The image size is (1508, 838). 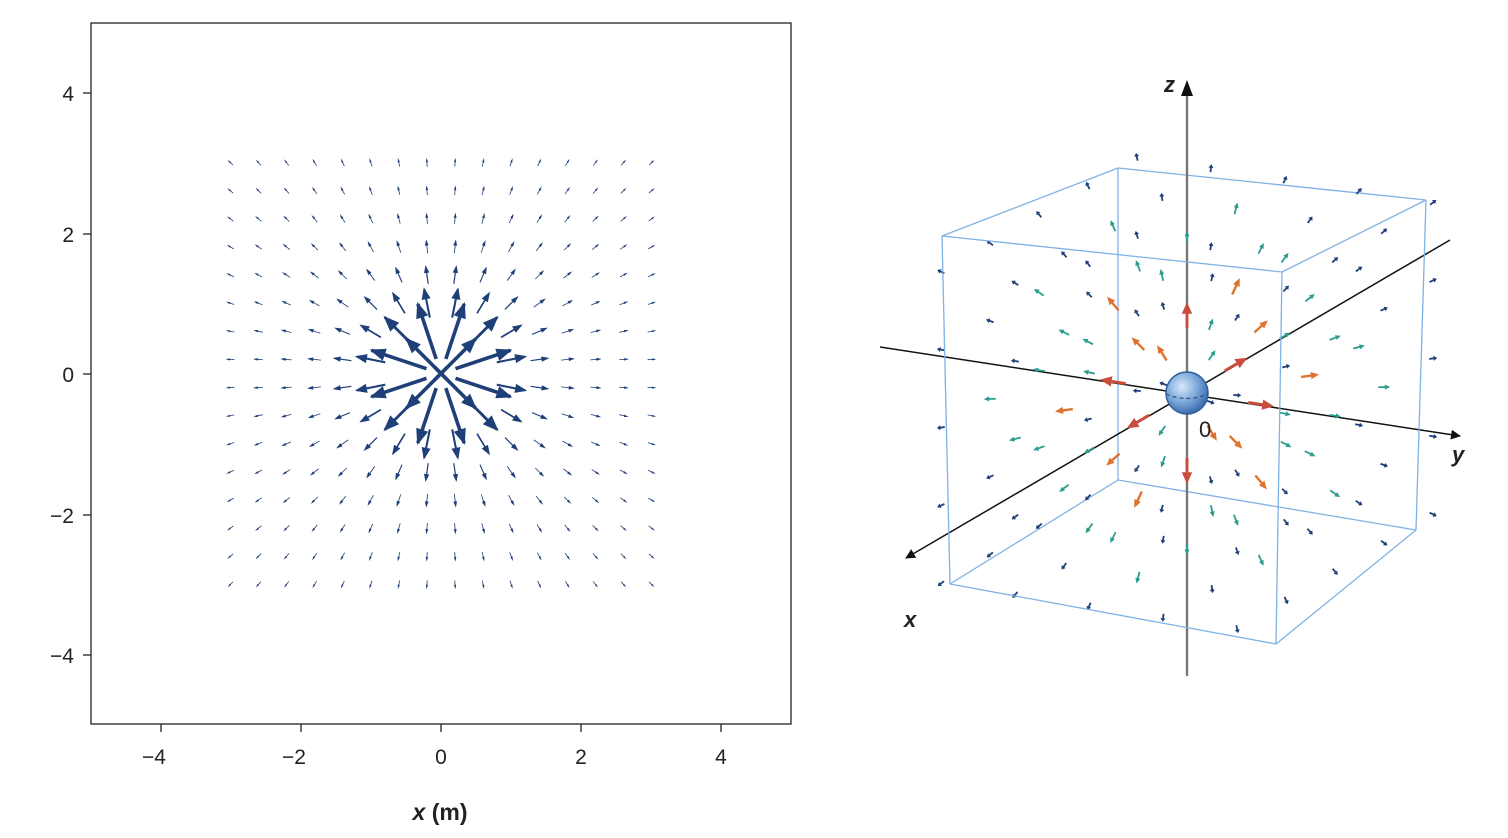 I want to click on x-axis-variable: x, so click(x=419, y=812).